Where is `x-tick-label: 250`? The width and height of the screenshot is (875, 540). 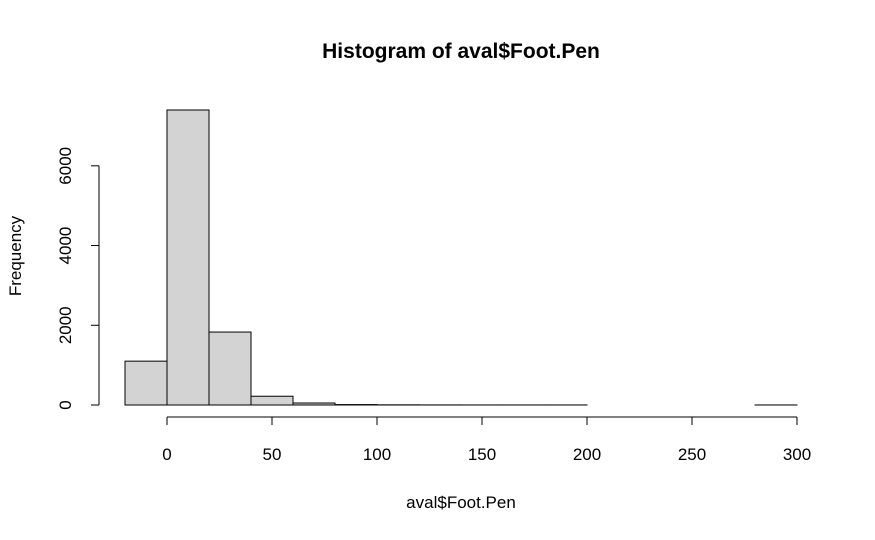
x-tick-label: 250 is located at coordinates (692, 454).